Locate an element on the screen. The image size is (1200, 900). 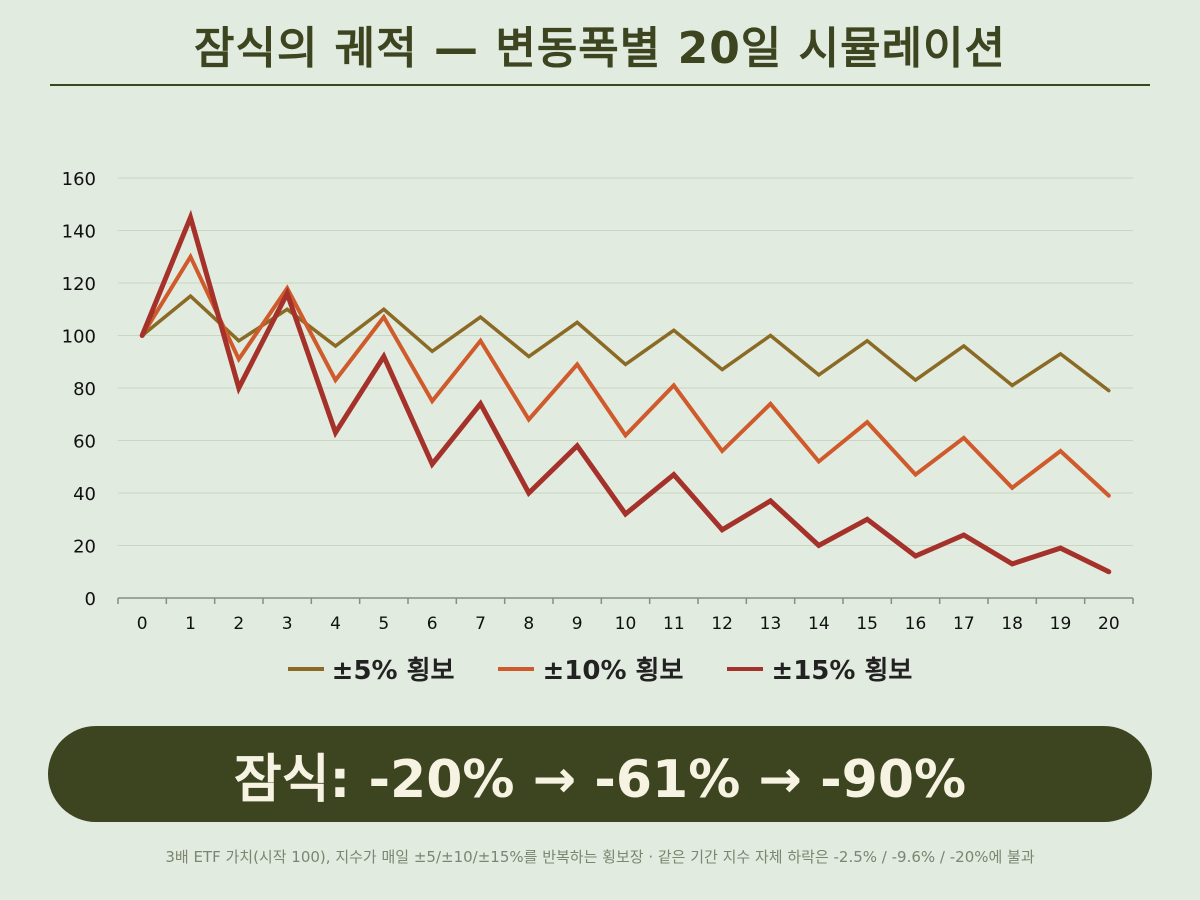
legend-swatch-5pct is located at coordinates (305, 668).